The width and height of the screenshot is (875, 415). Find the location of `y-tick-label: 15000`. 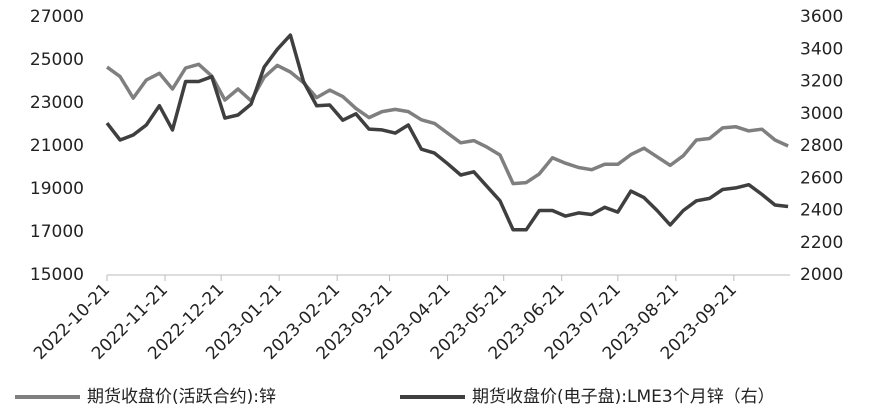

y-tick-label: 15000 is located at coordinates (57, 275).